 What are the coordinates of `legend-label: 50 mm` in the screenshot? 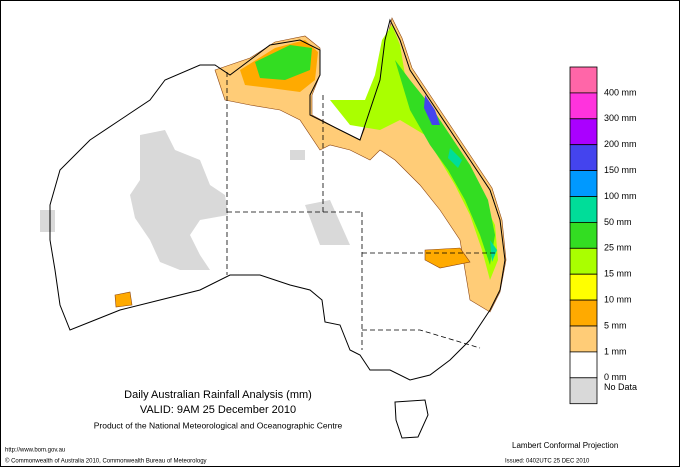 It's located at (618, 222).